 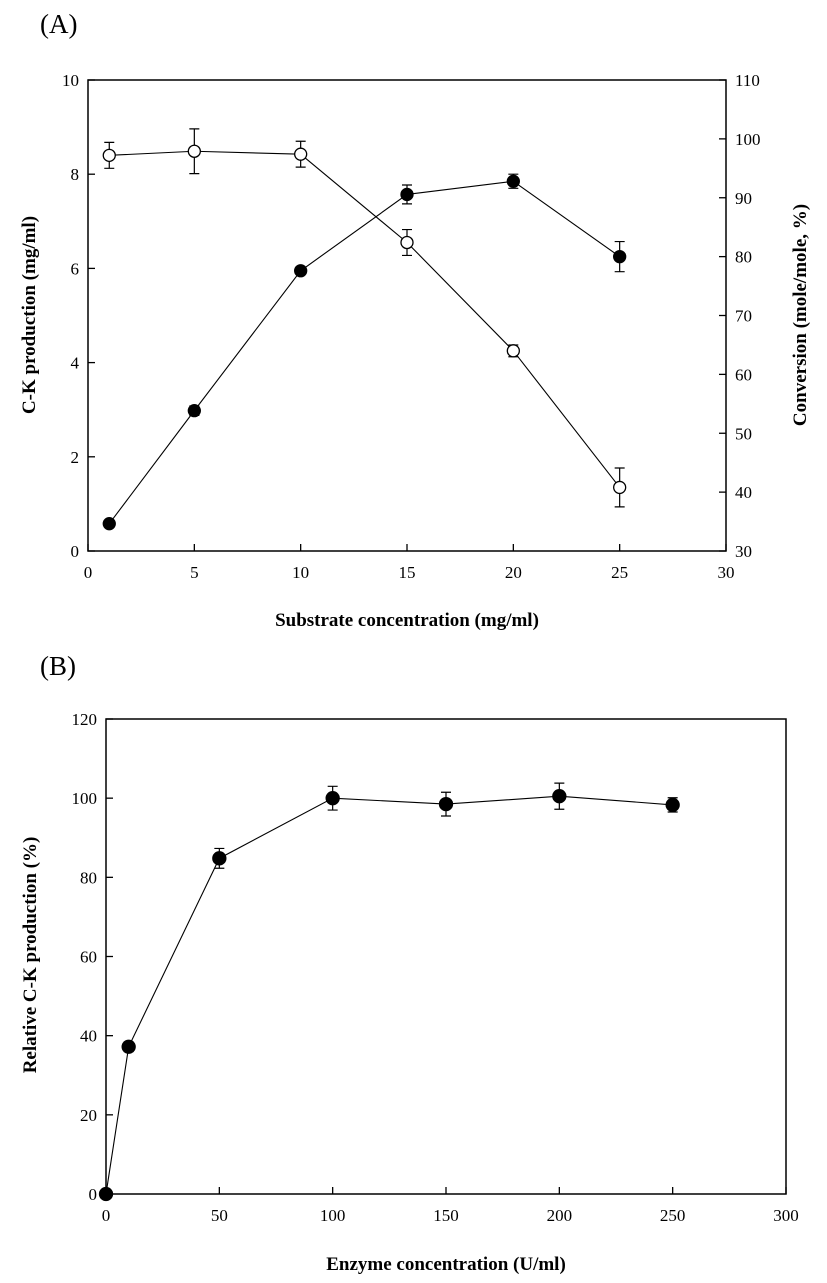 What do you see at coordinates (85, 719) in the screenshot?
I see `panel-b-y-tick-label: 120` at bounding box center [85, 719].